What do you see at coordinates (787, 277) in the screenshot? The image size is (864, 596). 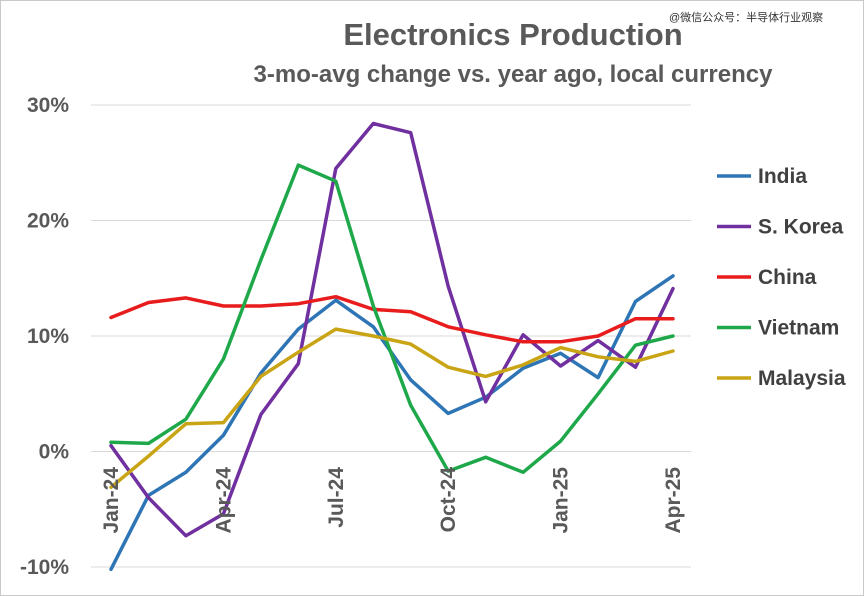 I see `legend-label: China` at bounding box center [787, 277].